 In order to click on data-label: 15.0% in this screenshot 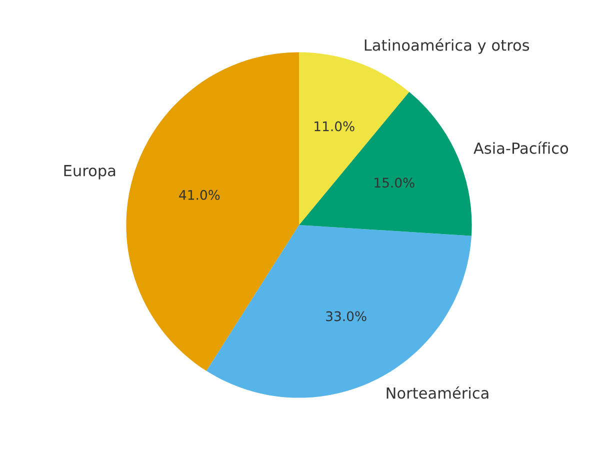, I will do `click(394, 183)`.